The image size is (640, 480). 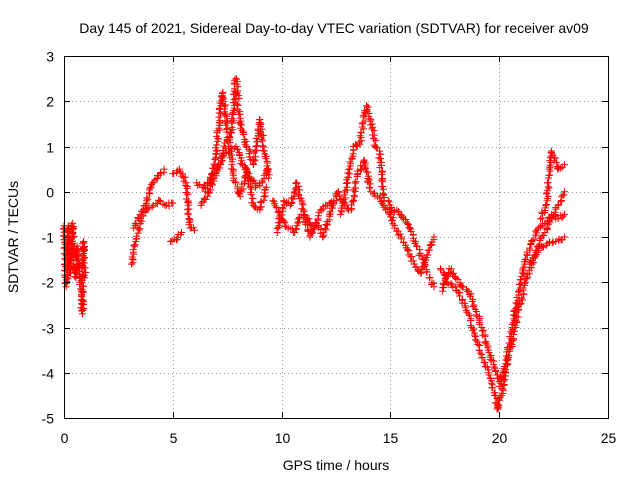 I want to click on y-tick-label: -2, so click(x=48, y=283).